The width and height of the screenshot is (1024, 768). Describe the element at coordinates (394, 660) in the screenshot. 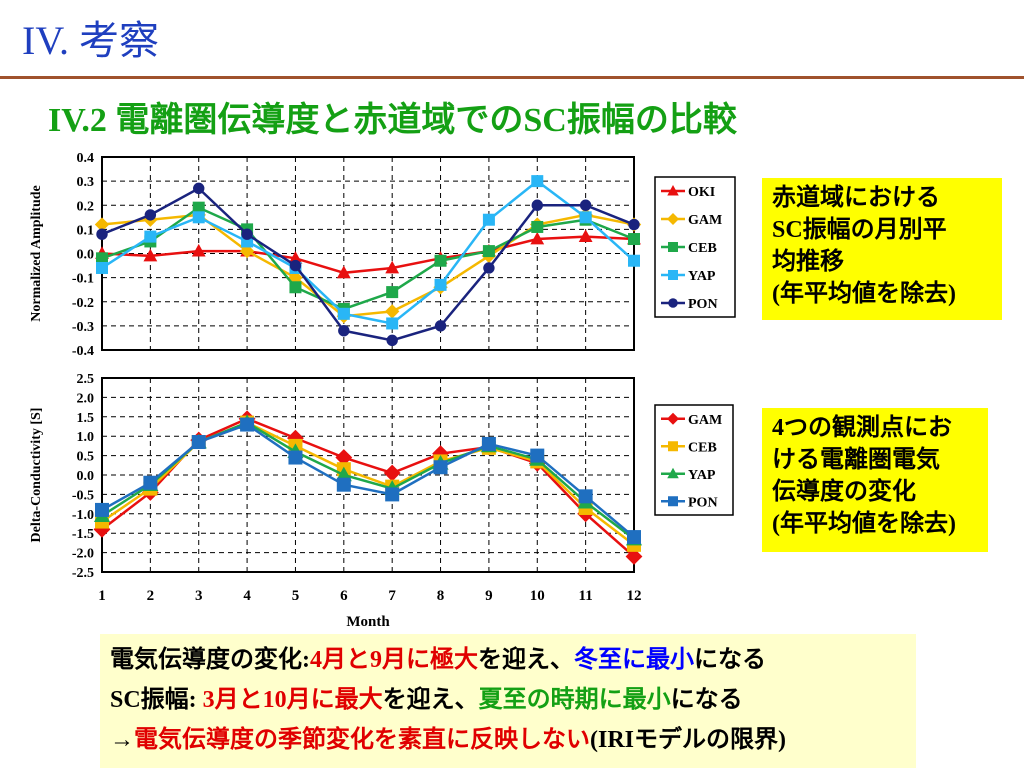

I see `summary-highlight: 4月と9月に極大` at that location.